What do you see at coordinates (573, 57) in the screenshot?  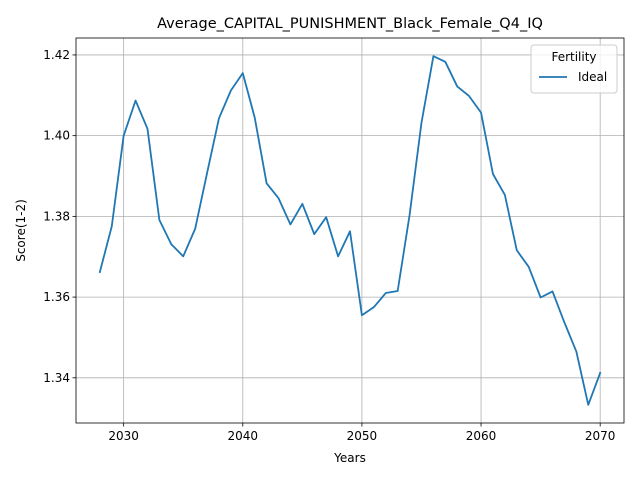 I see `legend-title: Fertility` at bounding box center [573, 57].